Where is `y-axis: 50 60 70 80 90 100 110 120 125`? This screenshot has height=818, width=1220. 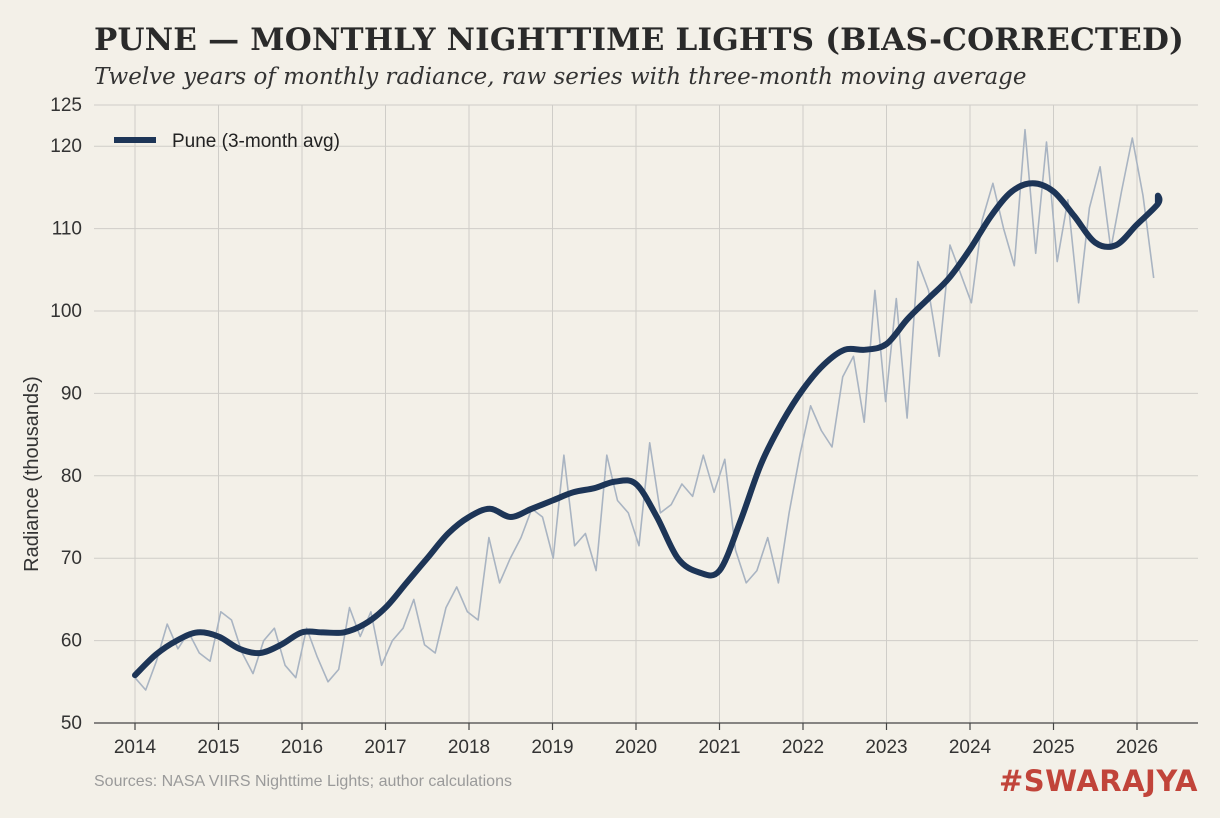
y-axis: 50 60 70 80 90 100 110 120 125 is located at coordinates (66, 414).